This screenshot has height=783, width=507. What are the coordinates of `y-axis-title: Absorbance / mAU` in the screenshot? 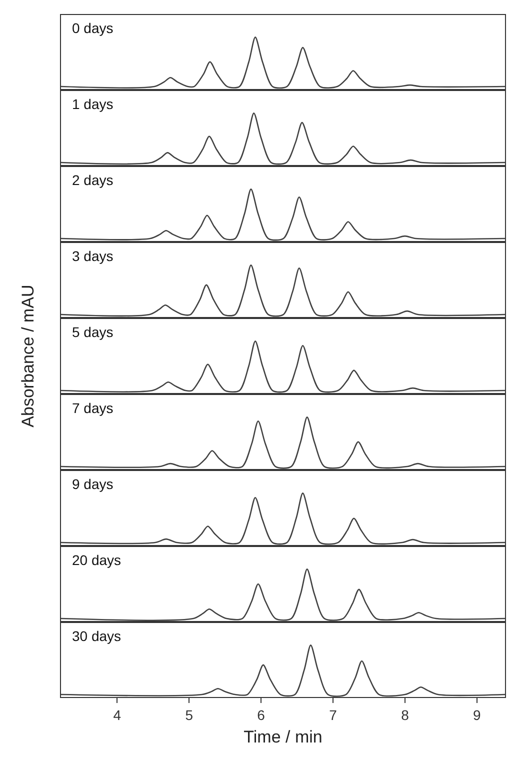 It's located at (28, 356).